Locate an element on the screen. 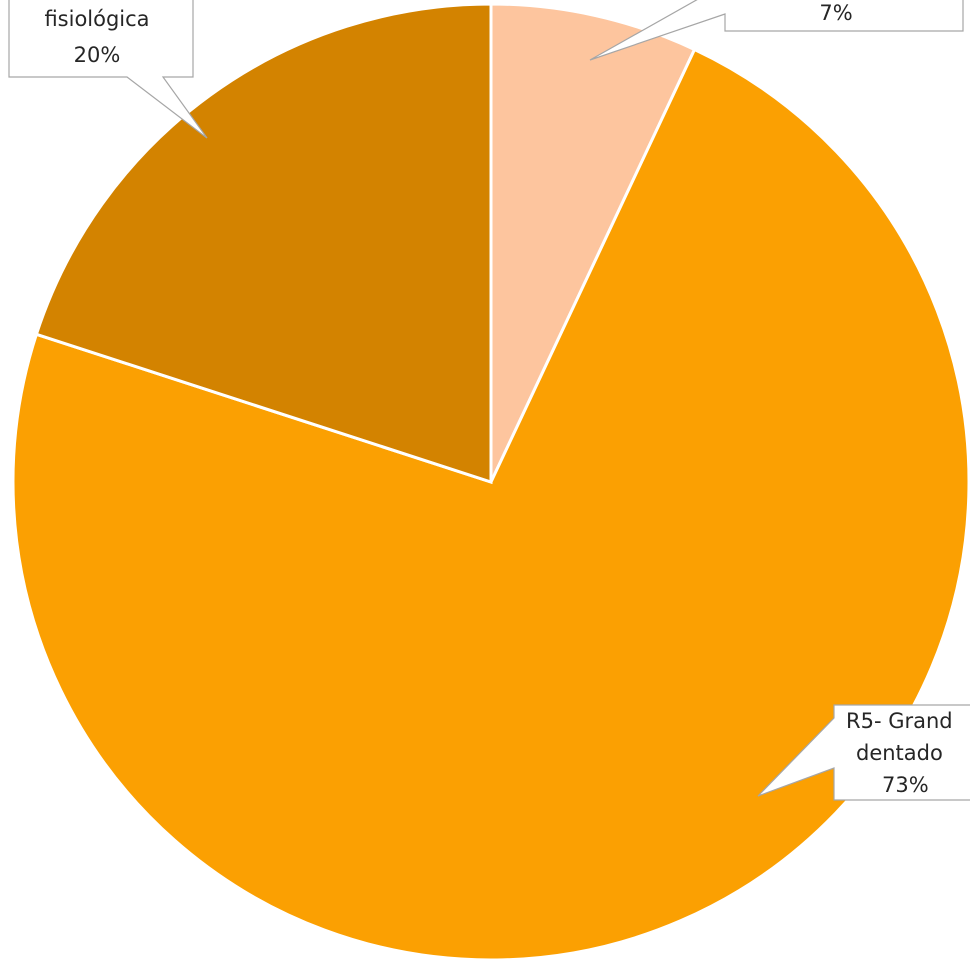  slice-label-line: dentado is located at coordinates (899, 753).